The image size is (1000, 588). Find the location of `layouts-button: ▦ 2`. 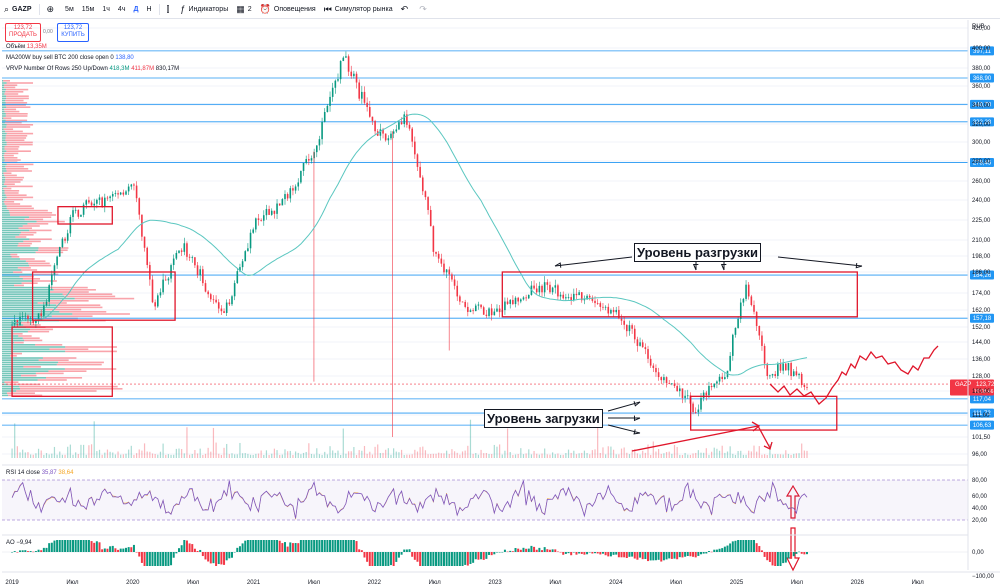

layouts-button: ▦ 2 is located at coordinates (243, 9).